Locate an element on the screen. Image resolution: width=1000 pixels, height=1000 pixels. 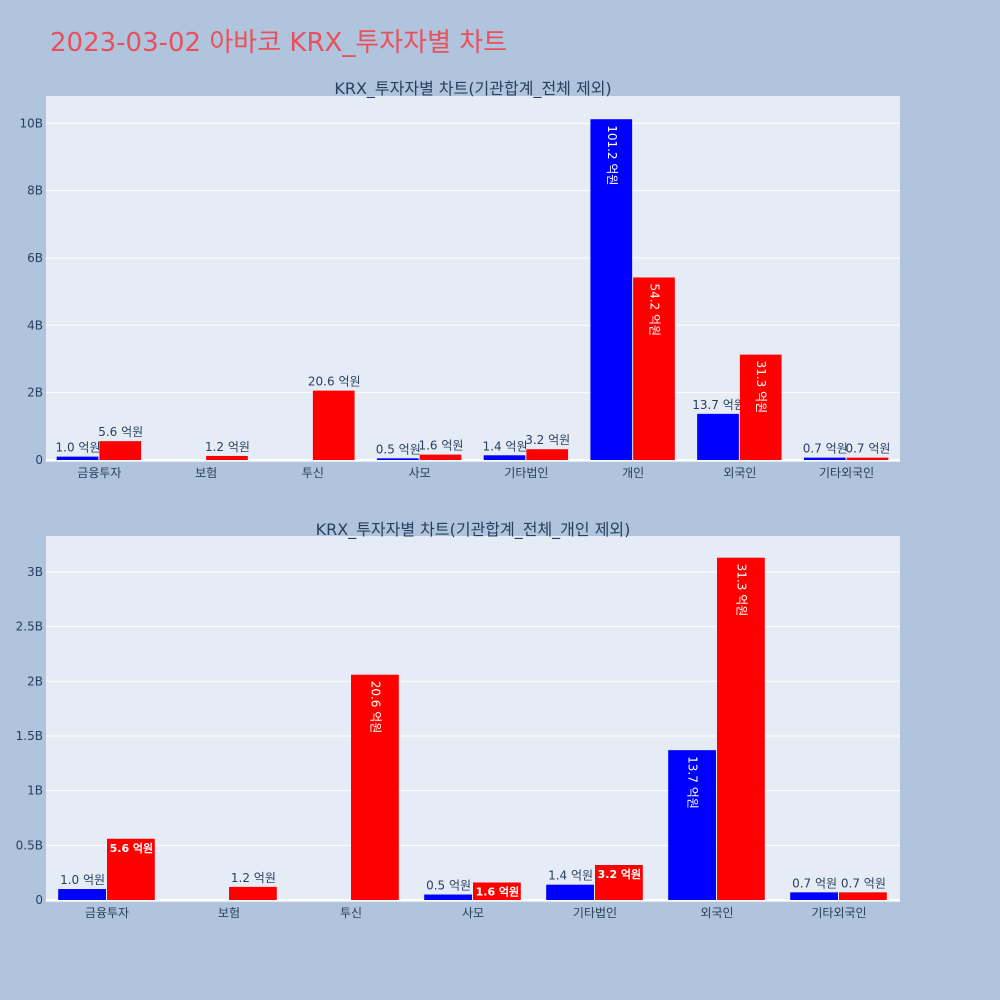
data-label: 54.2 억원 is located at coordinates (654, 309).